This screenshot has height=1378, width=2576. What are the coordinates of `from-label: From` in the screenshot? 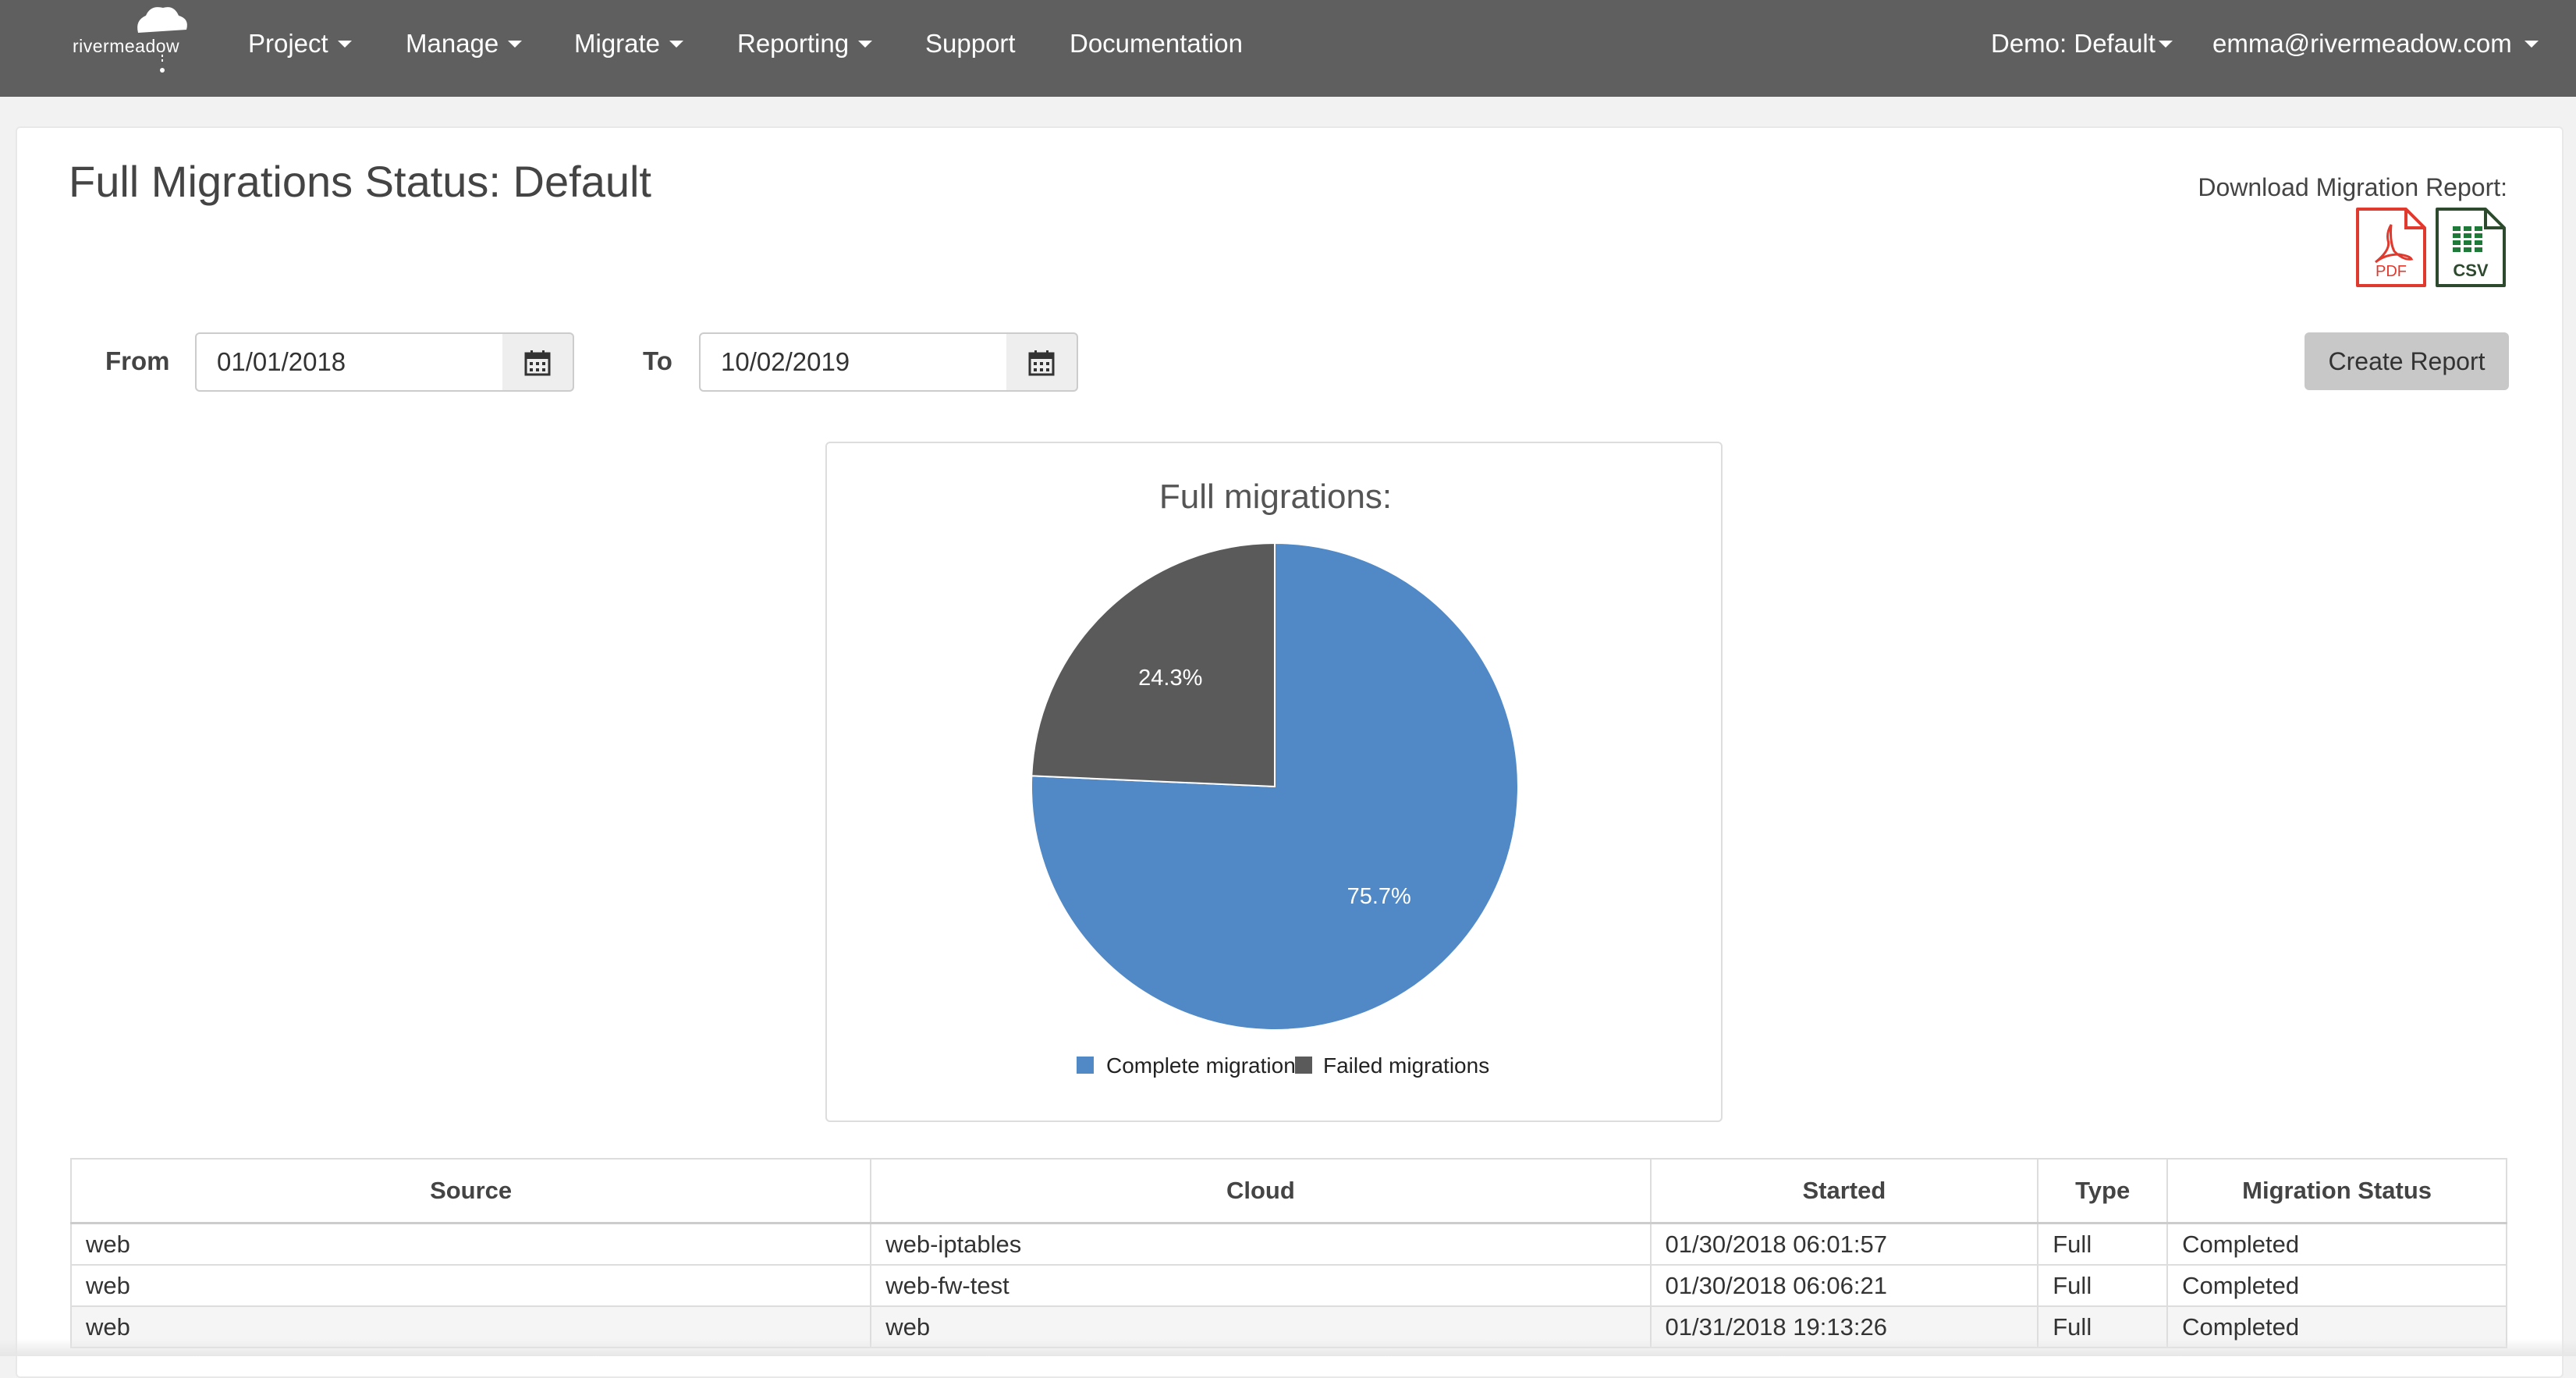 It's located at (137, 360).